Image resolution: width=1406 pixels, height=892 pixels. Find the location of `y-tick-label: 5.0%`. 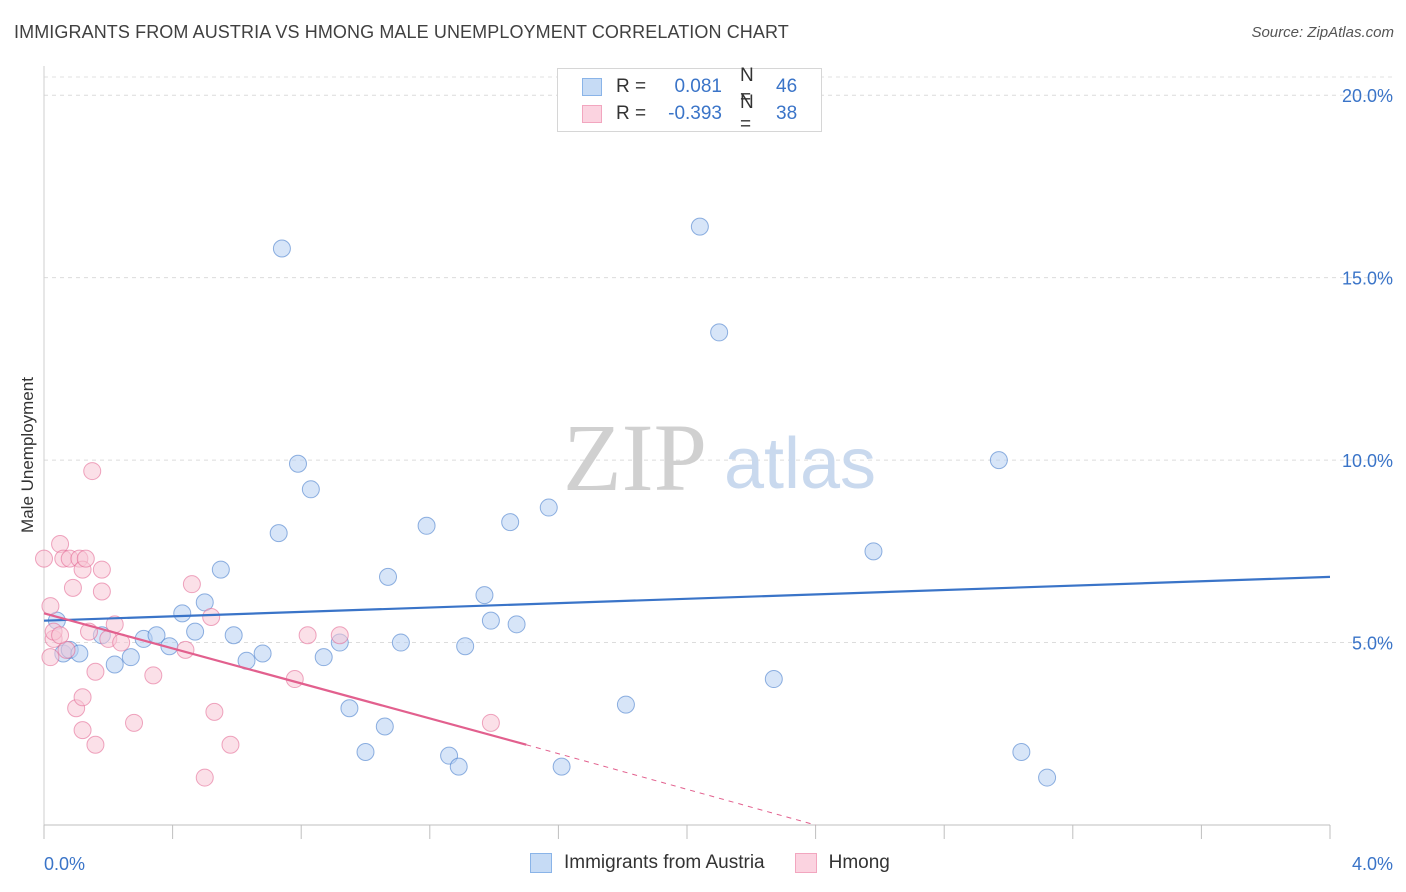

y-tick-label: 5.0% is located at coordinates (1372, 644).